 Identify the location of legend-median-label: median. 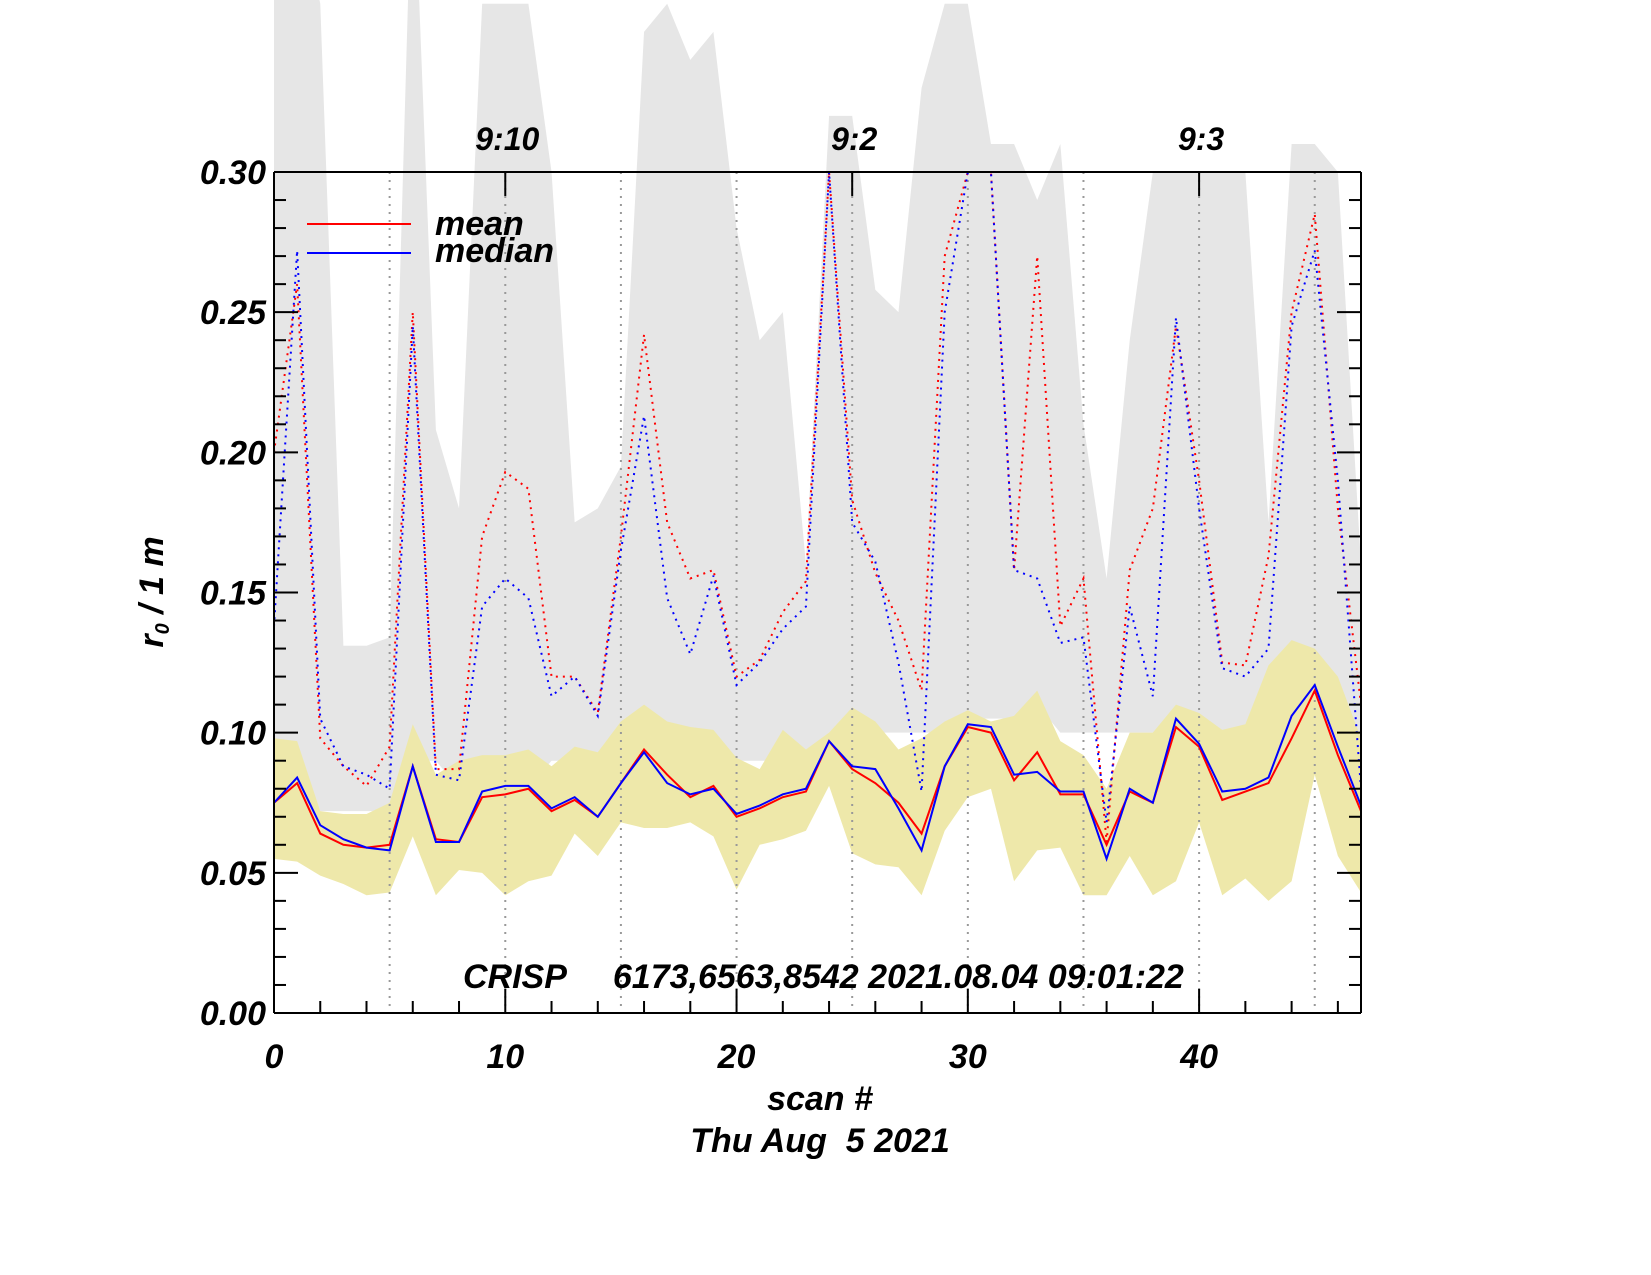
(494, 251).